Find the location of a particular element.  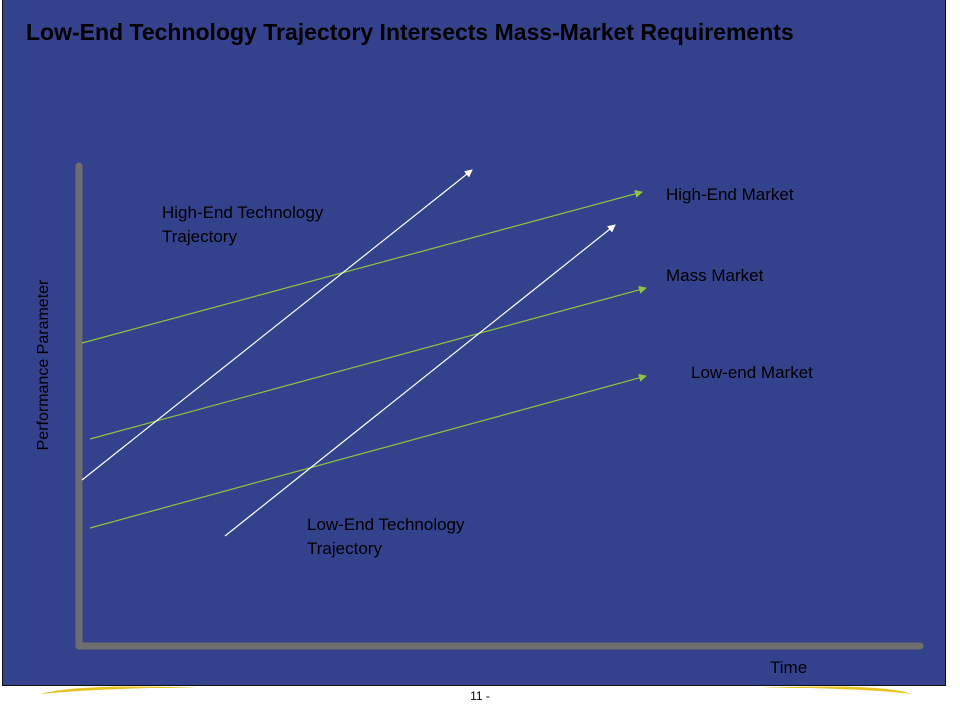

low-end-market-label: Low-end Market is located at coordinates (752, 372).